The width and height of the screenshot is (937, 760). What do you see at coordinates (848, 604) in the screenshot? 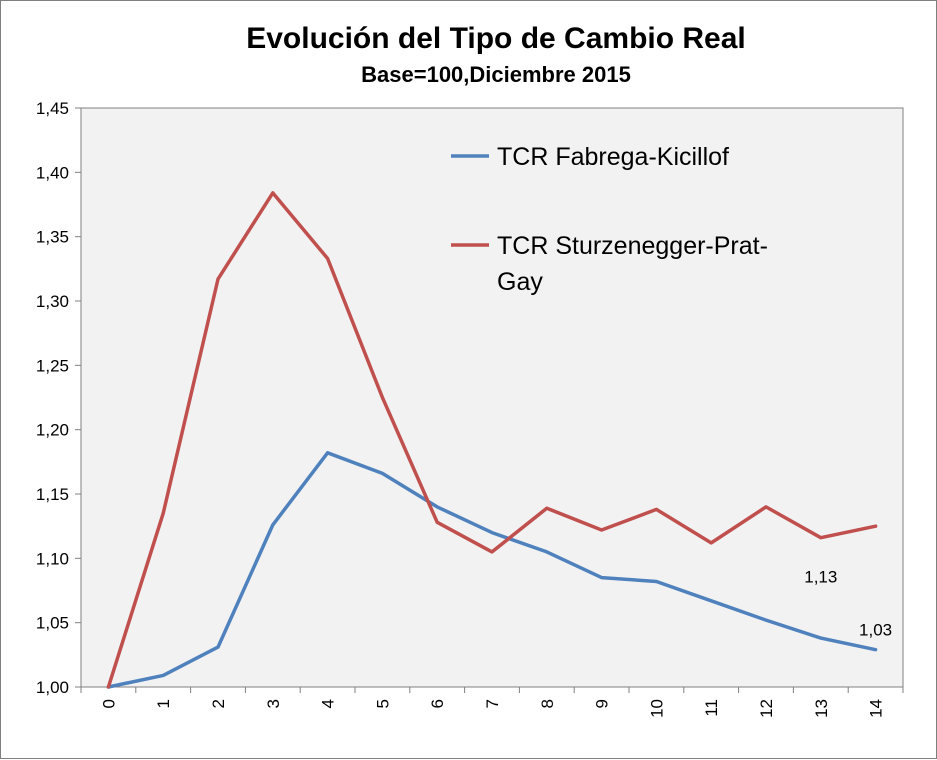
I see `annotations: 1,13 1,03` at bounding box center [848, 604].